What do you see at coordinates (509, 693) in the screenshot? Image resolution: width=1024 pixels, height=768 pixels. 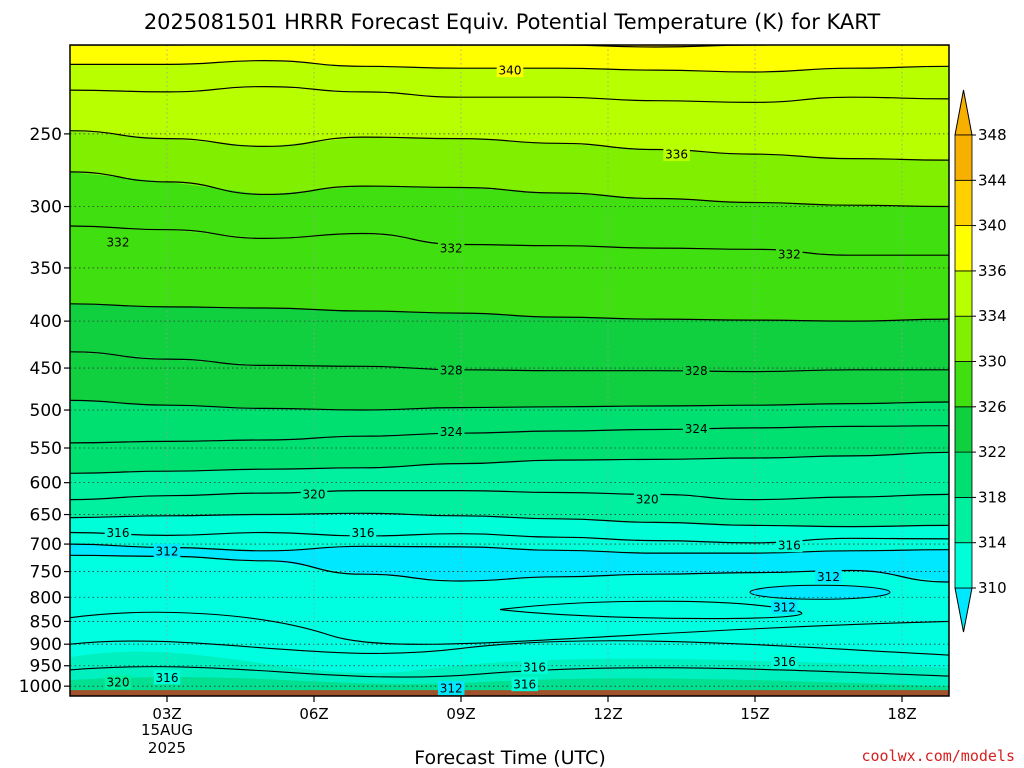 I see `ground-surface` at bounding box center [509, 693].